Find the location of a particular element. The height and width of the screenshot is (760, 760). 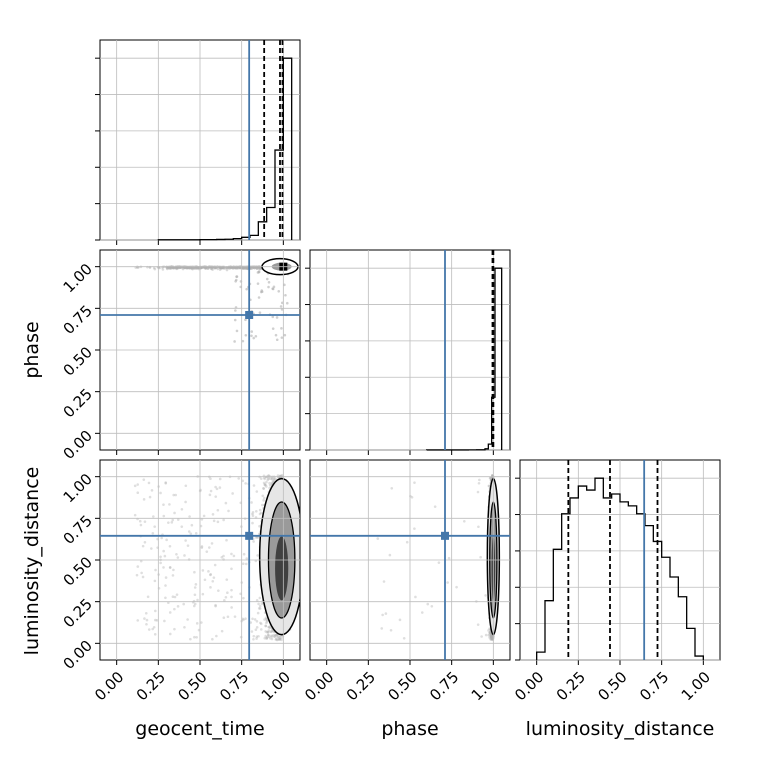

xtick-label-luminosity_distance-2: 0.50 is located at coordinates (612, 686).